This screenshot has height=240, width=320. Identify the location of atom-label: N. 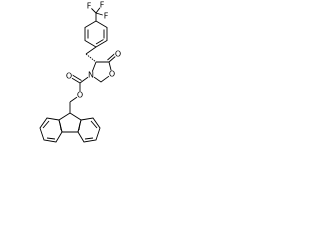
(91, 75).